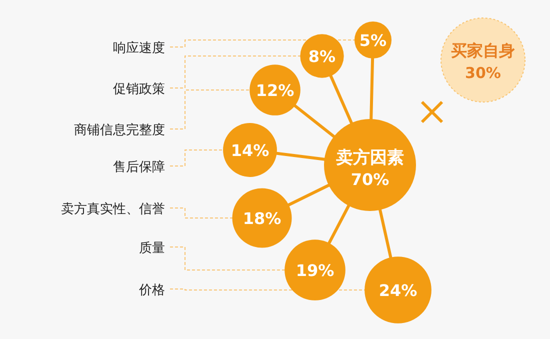 The height and width of the screenshot is (339, 550). I want to click on data-label: 5%, so click(373, 40).